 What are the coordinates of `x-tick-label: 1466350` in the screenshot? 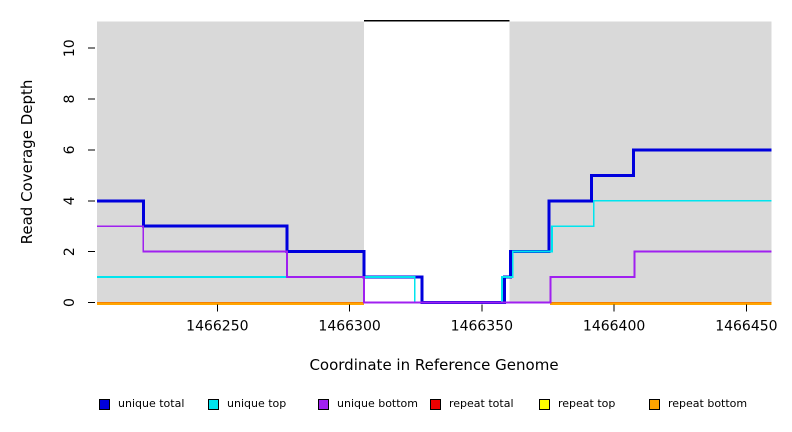 It's located at (482, 327).